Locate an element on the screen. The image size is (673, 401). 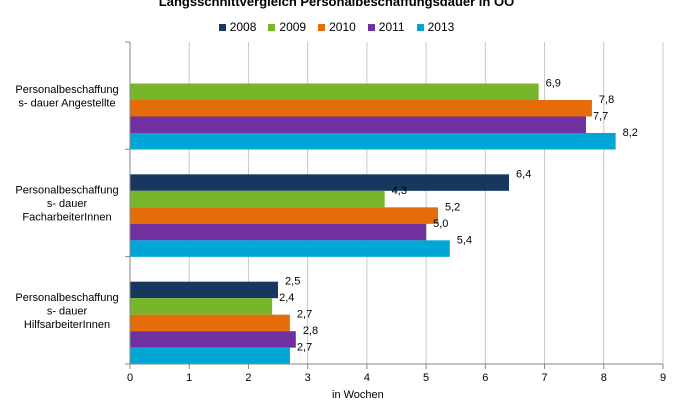
value-label-2011-cat3: 2,8 is located at coordinates (310, 331).